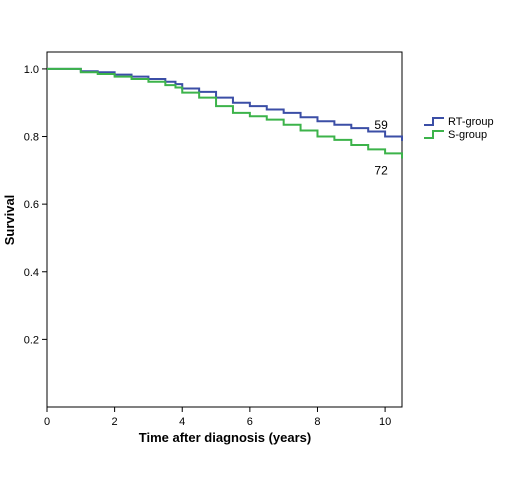  I want to click on series-line-rt-group, so click(225, 104).